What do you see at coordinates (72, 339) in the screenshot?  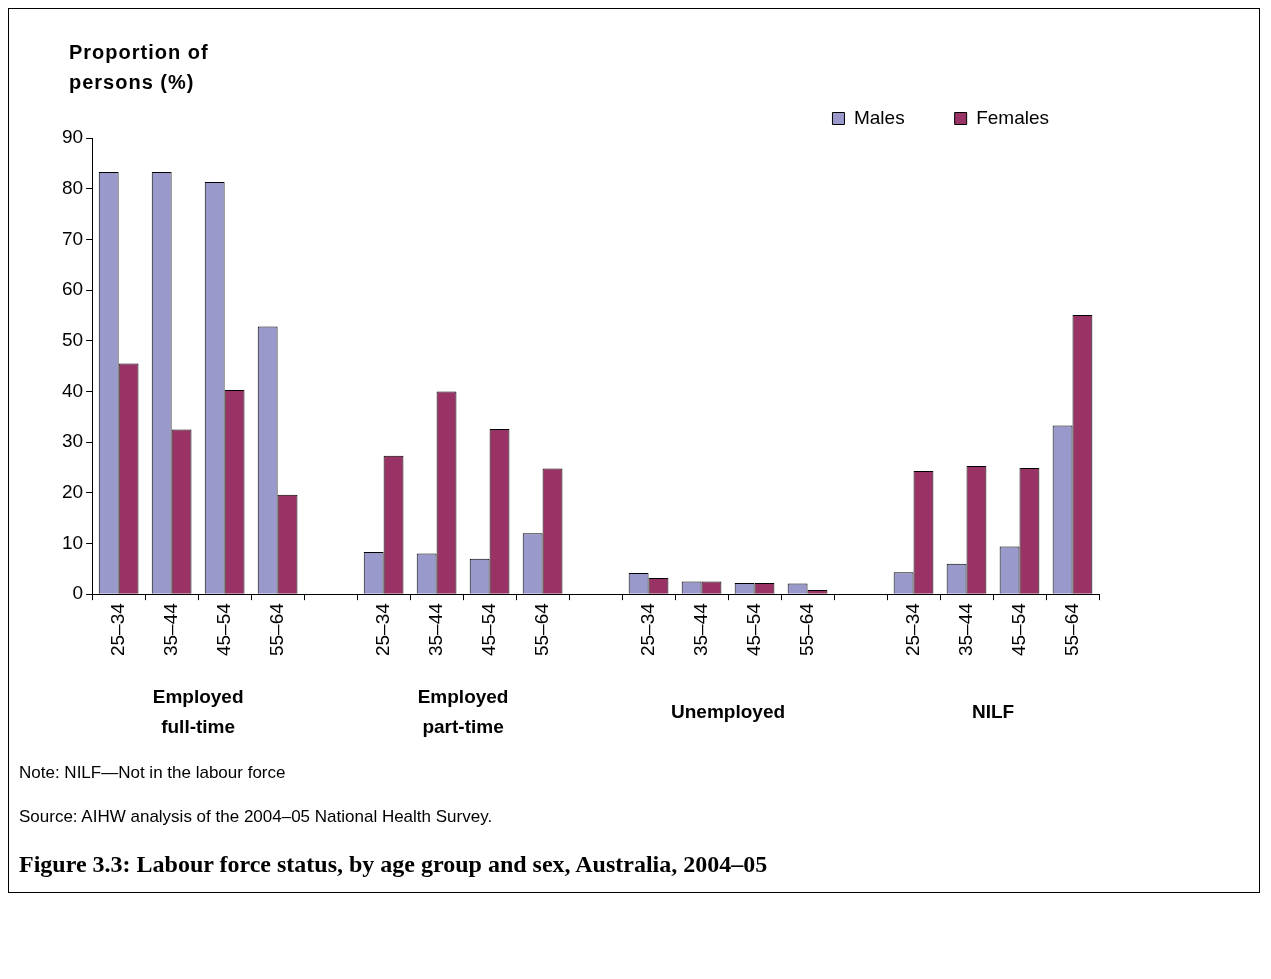 I see `y-tick-label: 50` at bounding box center [72, 339].